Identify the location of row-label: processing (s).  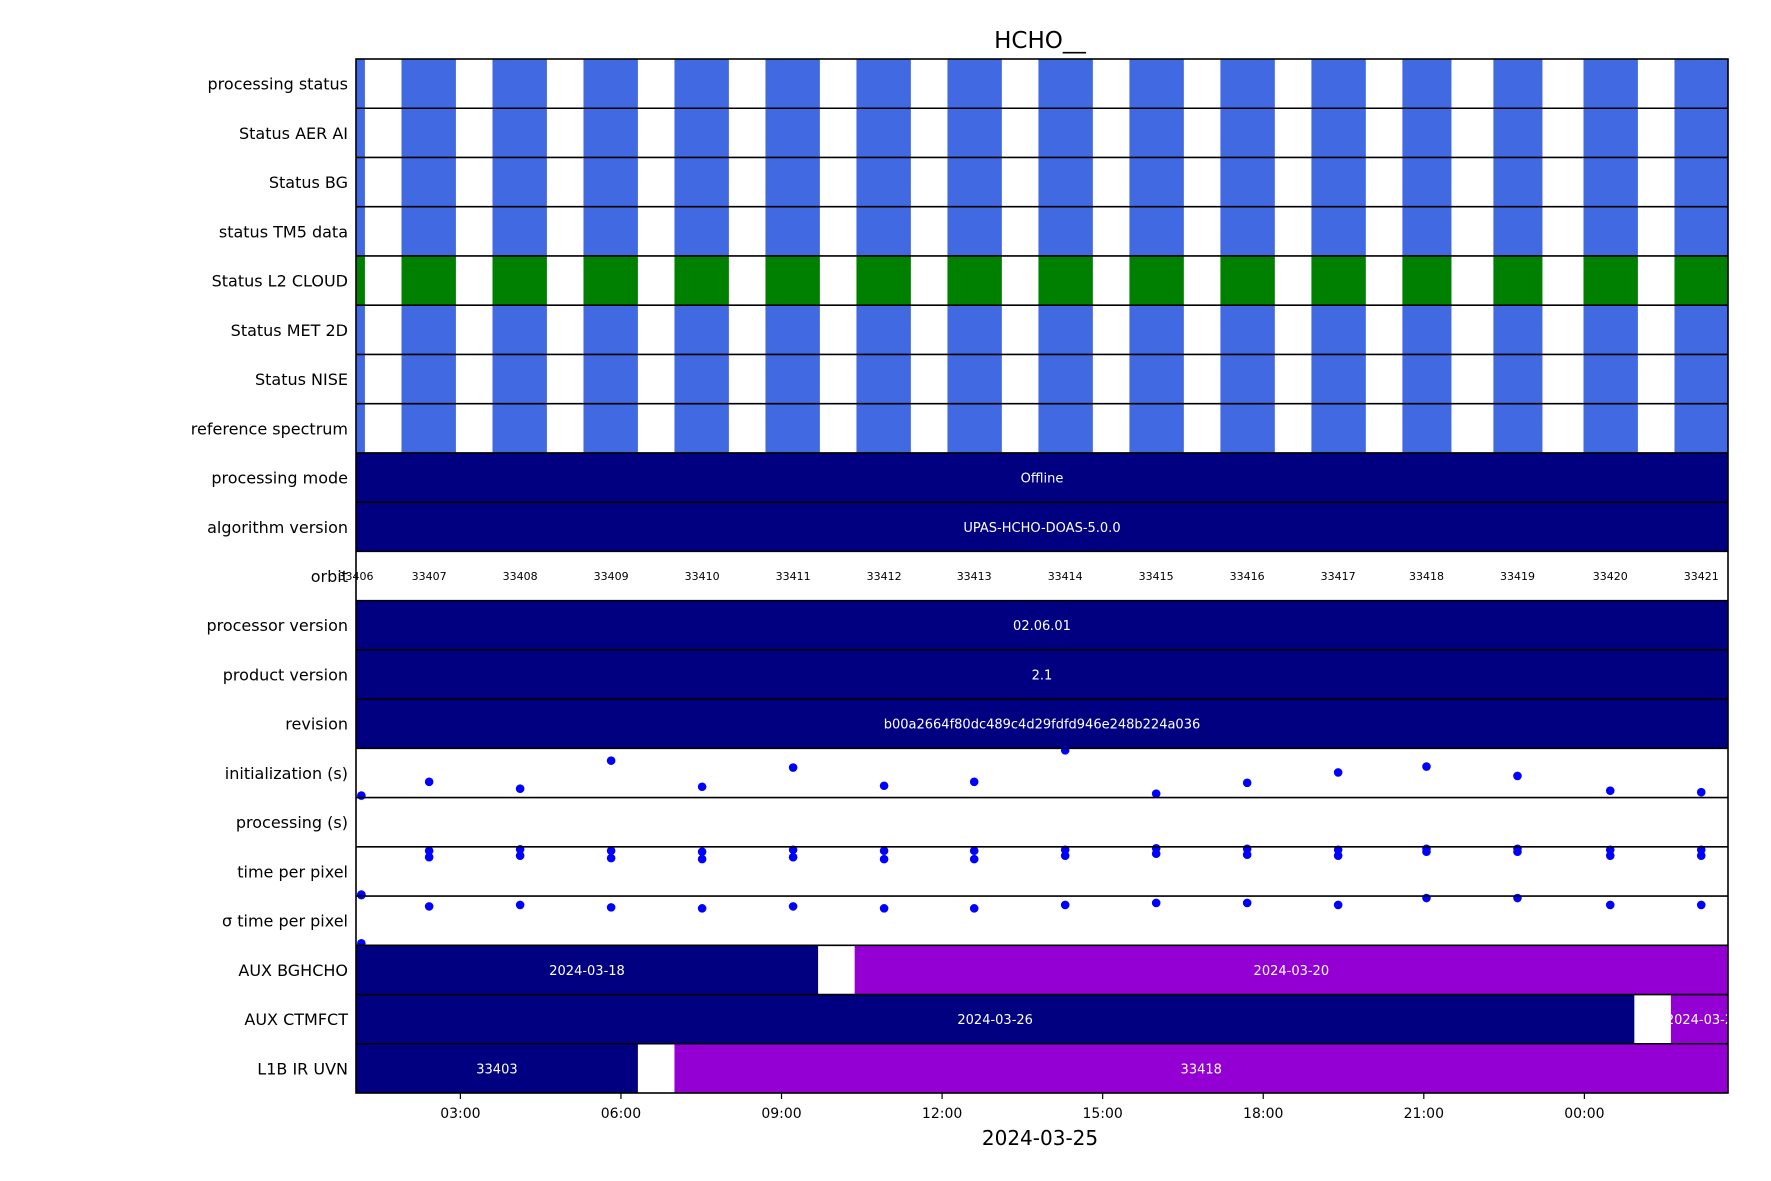
(292, 822).